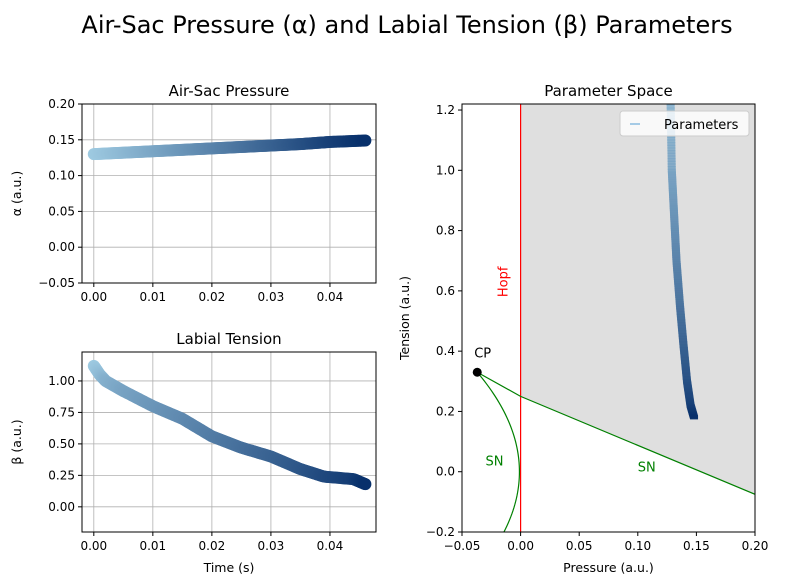  What do you see at coordinates (61, 211) in the screenshot?
I see `y-tick-label: 0.05` at bounding box center [61, 211].